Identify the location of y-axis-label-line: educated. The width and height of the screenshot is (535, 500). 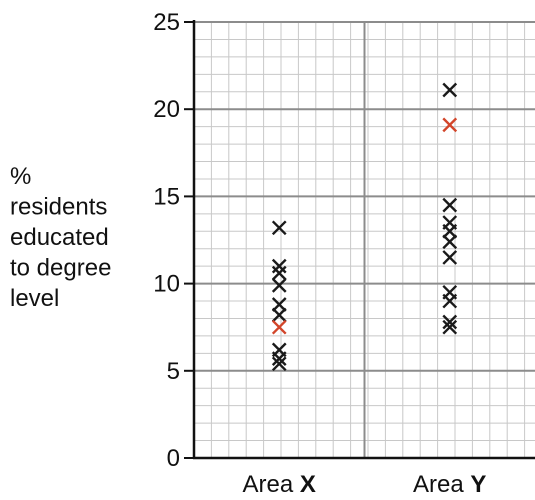
(59, 237).